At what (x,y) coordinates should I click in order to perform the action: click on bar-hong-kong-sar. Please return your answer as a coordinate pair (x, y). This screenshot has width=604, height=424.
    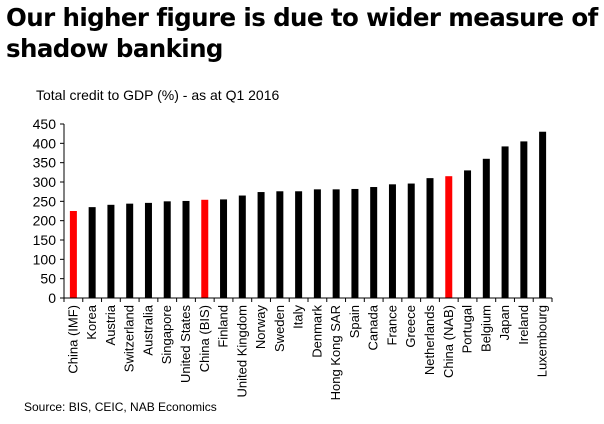
    Looking at the image, I should click on (336, 243).